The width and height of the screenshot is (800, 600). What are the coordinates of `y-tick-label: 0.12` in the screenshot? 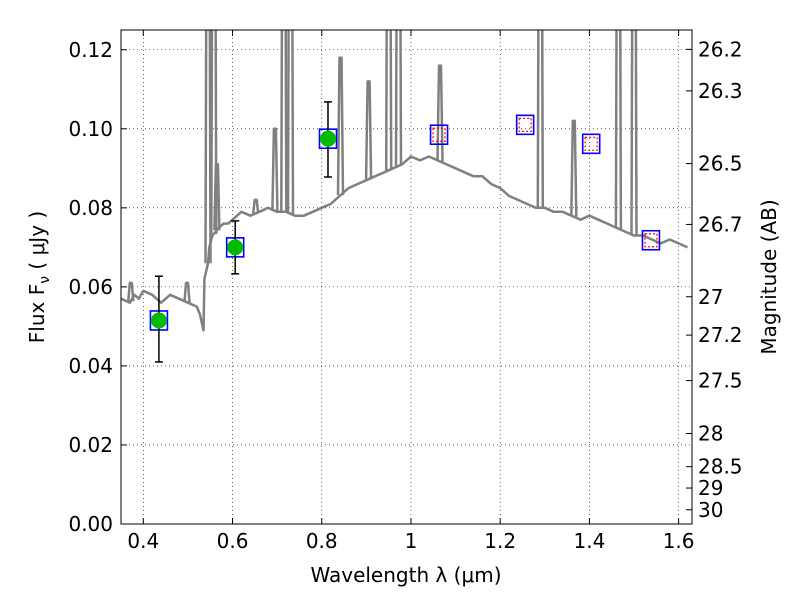 It's located at (90, 50).